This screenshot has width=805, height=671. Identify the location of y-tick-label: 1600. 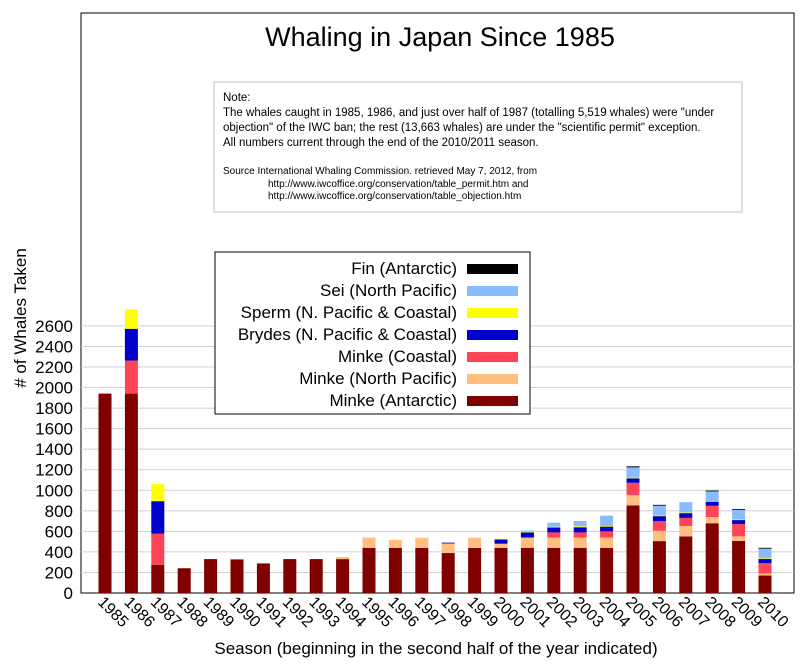
(54, 429).